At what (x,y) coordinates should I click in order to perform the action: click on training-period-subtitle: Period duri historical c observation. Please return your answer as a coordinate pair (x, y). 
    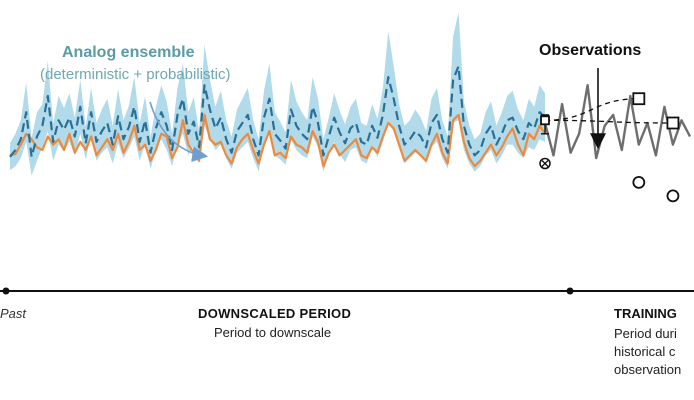
    Looking at the image, I should click on (654, 352).